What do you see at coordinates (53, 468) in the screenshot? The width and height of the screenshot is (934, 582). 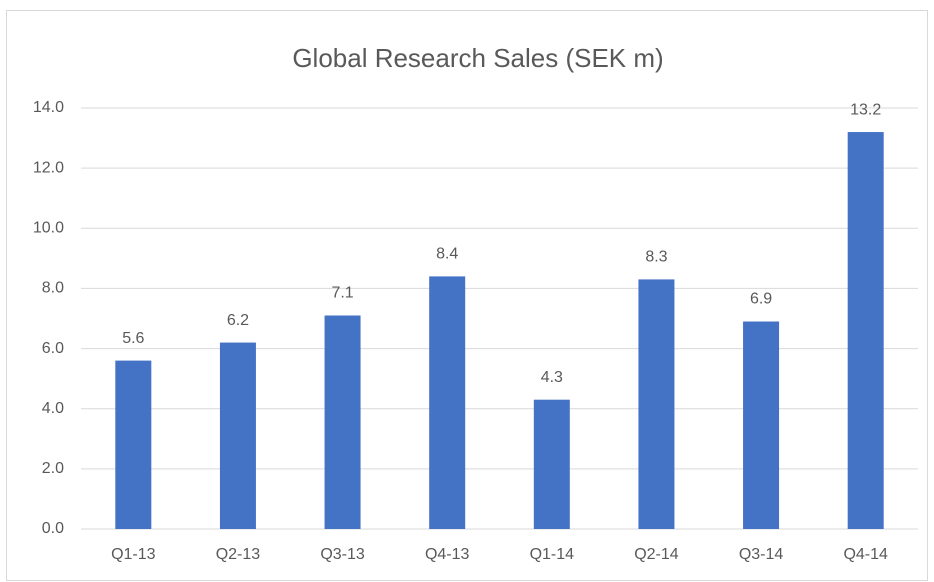 I see `y-tick-label: 2.0` at bounding box center [53, 468].